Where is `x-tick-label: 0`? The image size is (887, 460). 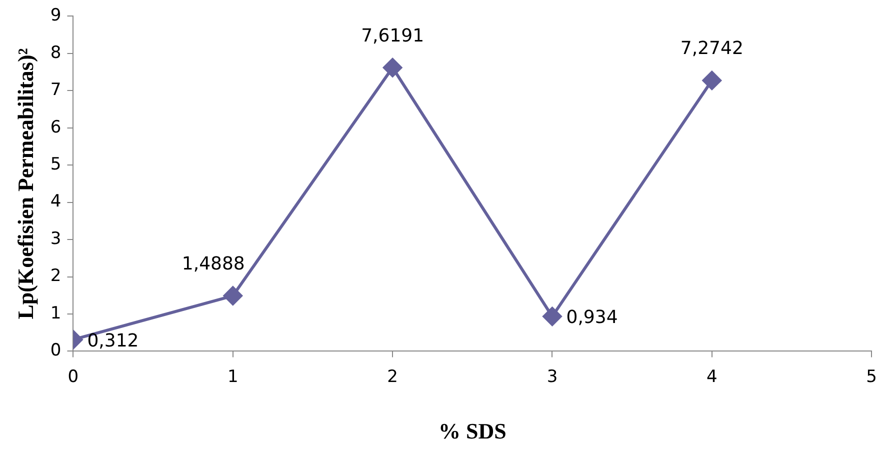
x-tick-label: 0 is located at coordinates (73, 376).